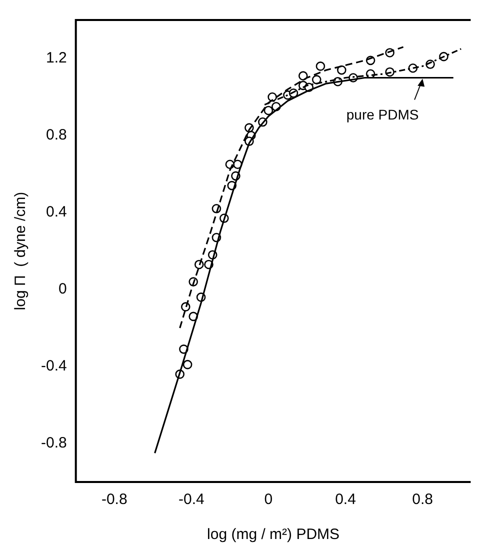  I want to click on y-tick-label: -0.4, so click(53, 366).